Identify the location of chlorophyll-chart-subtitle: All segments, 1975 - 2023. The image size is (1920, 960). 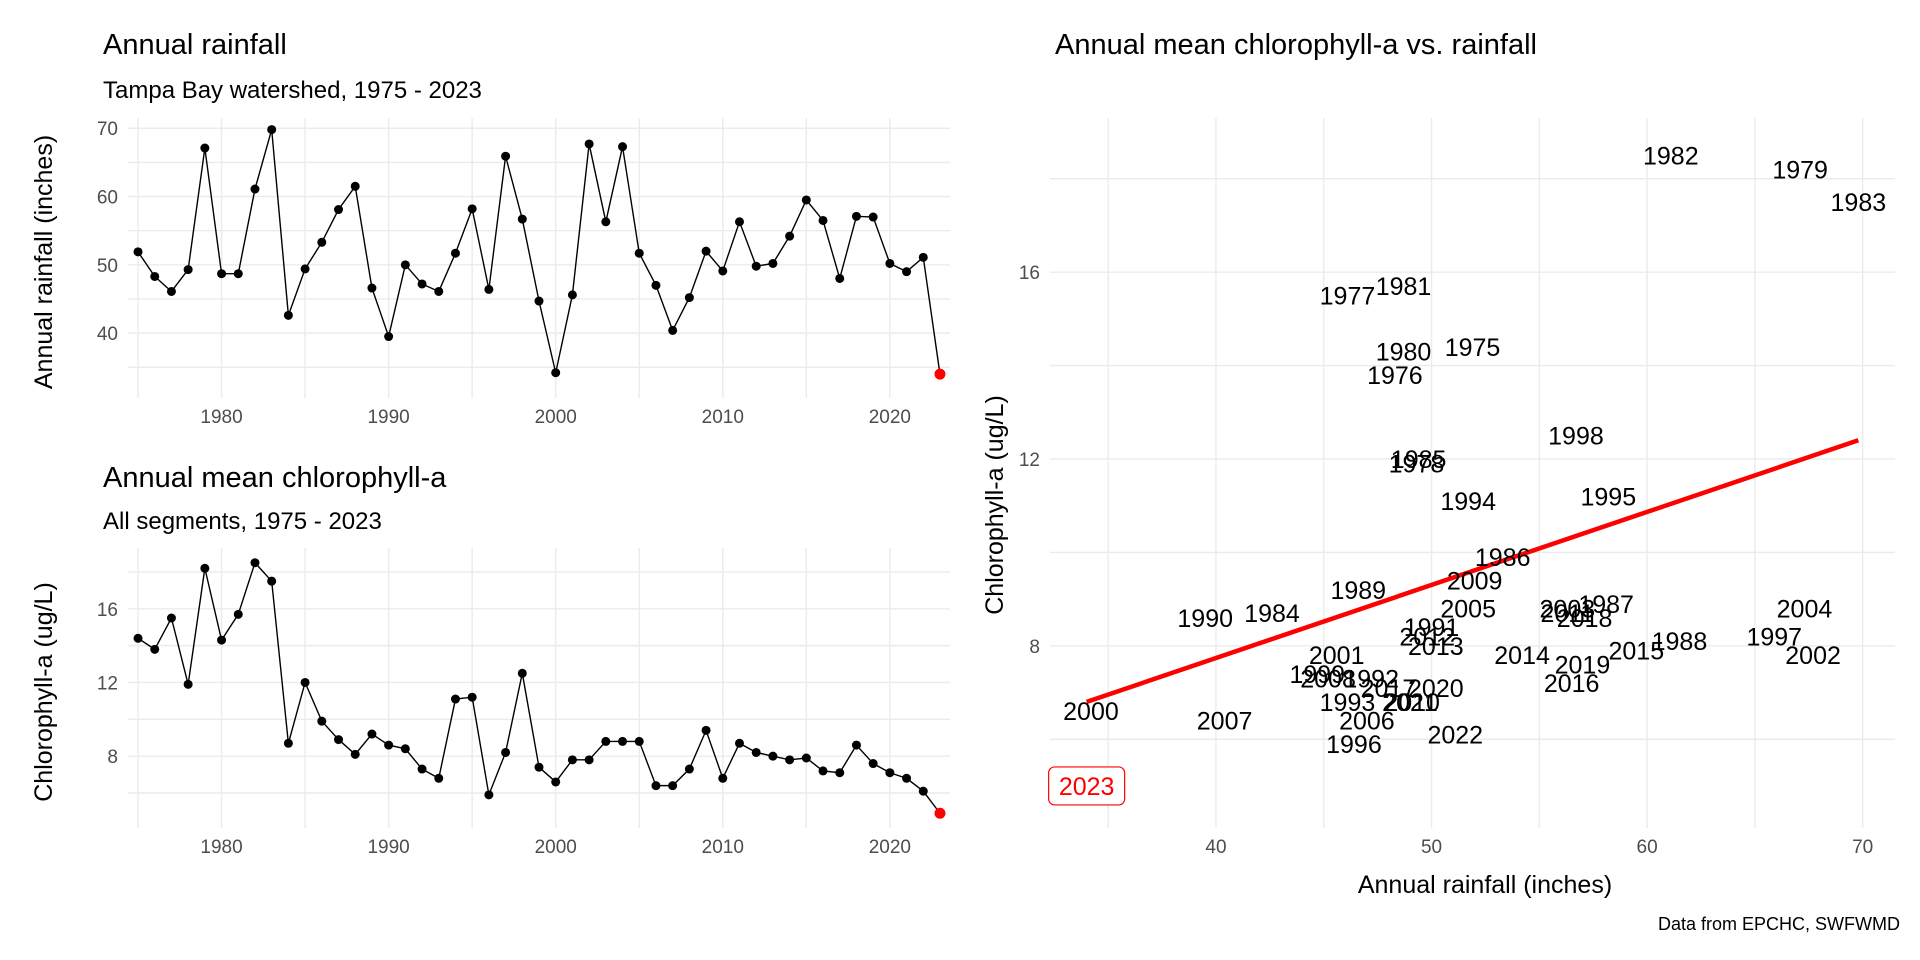
(242, 521).